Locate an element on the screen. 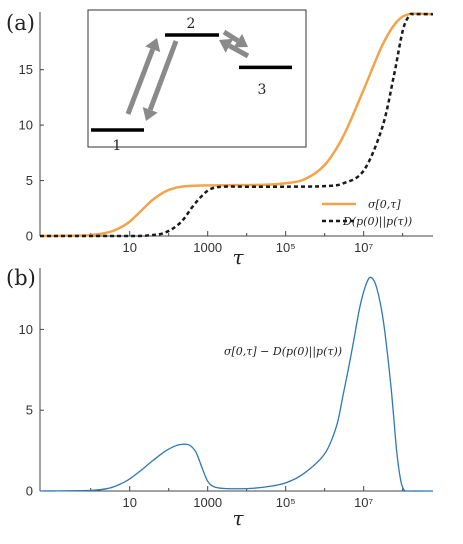  arrow-1-to-2-shaft is located at coordinates (140, 81).